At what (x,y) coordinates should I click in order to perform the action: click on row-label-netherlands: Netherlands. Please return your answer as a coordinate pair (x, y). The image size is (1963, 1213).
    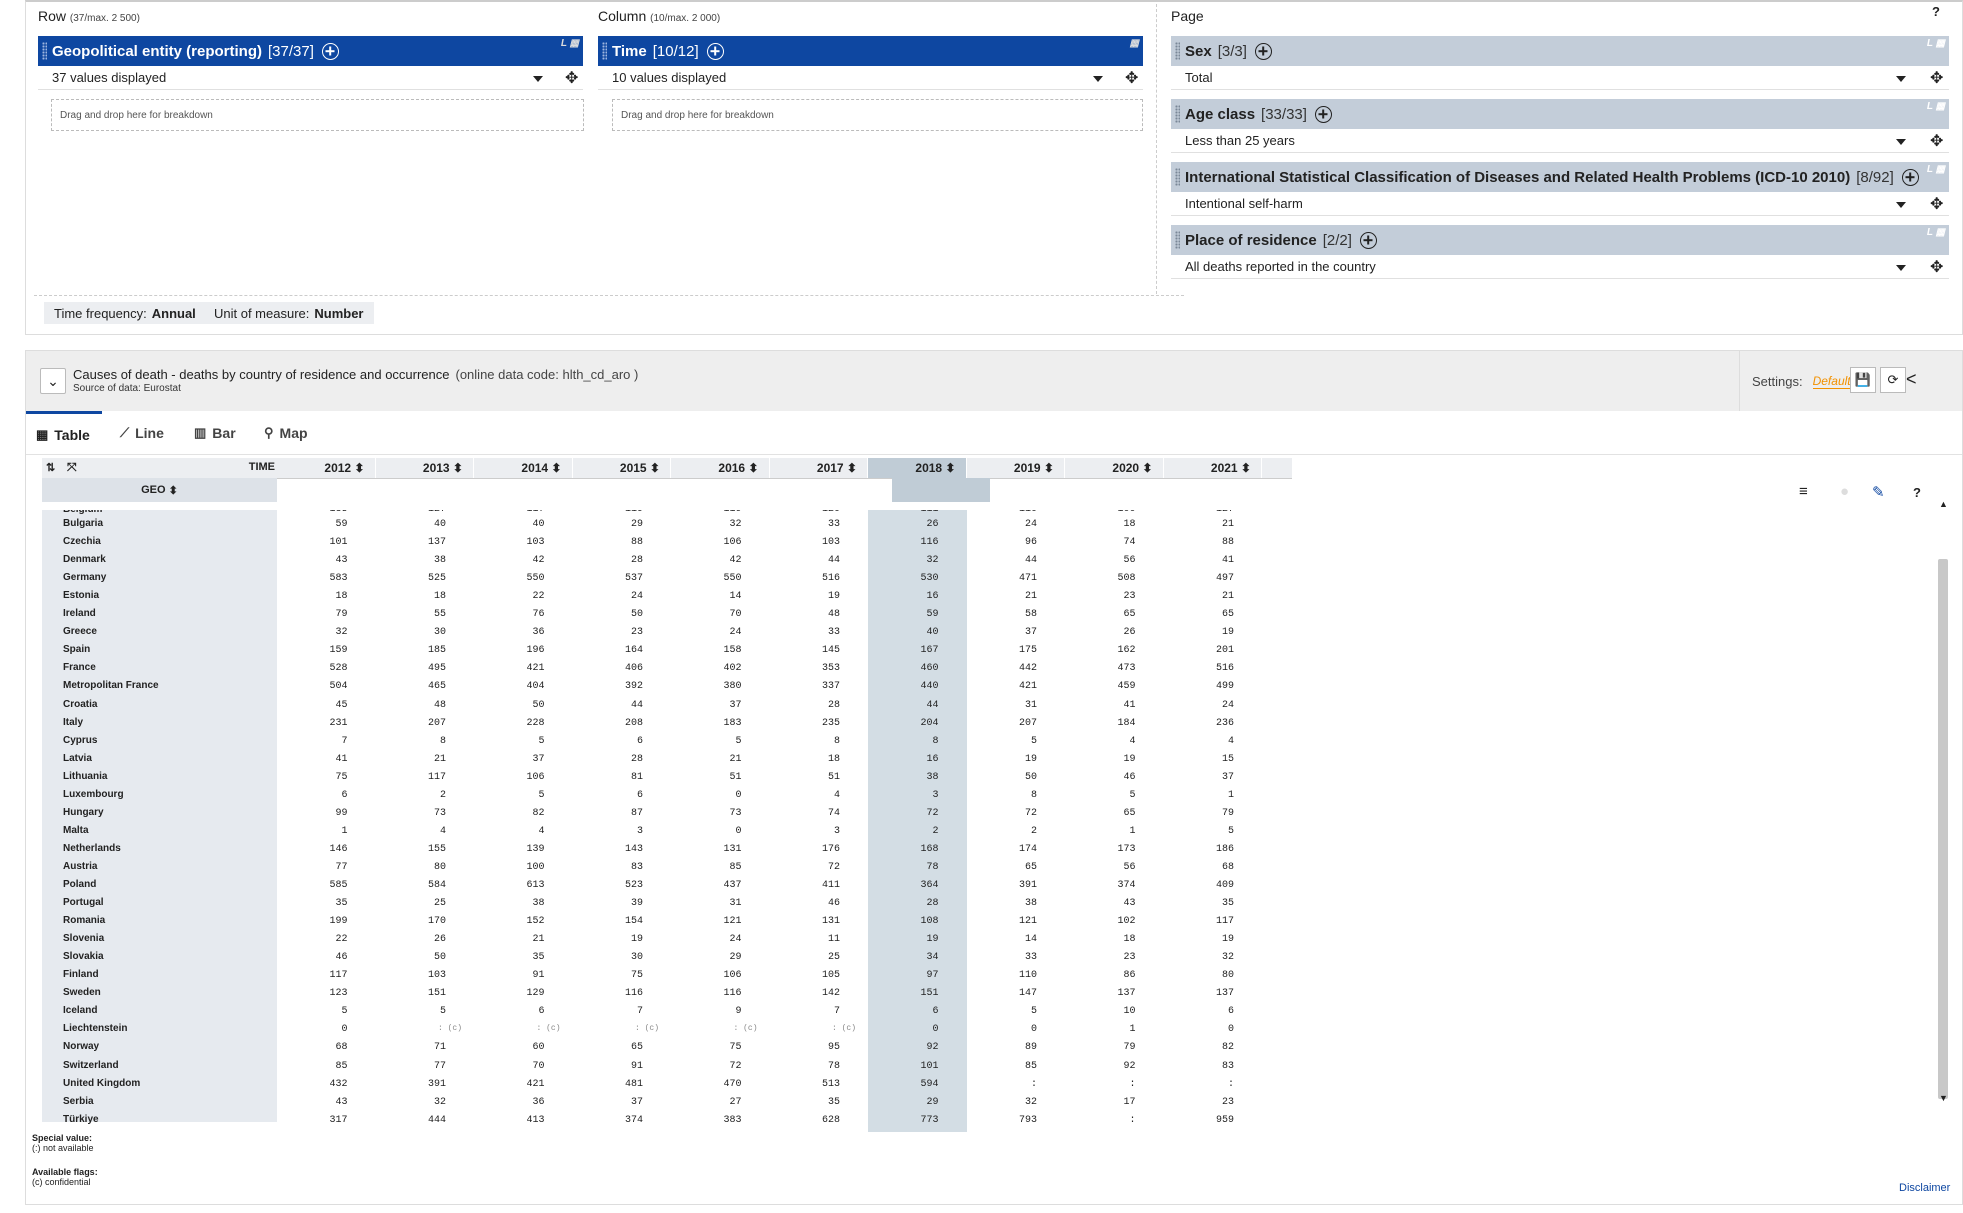
    Looking at the image, I should click on (92, 848).